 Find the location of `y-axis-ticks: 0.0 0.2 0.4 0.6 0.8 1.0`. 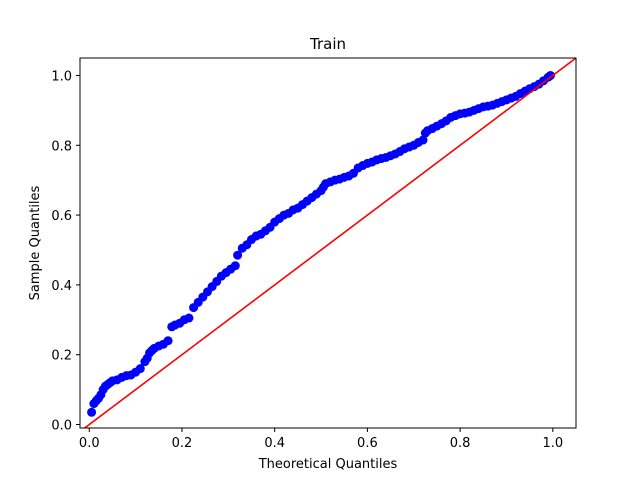

y-axis-ticks: 0.0 0.2 0.4 0.6 0.8 1.0 is located at coordinates (65, 251).